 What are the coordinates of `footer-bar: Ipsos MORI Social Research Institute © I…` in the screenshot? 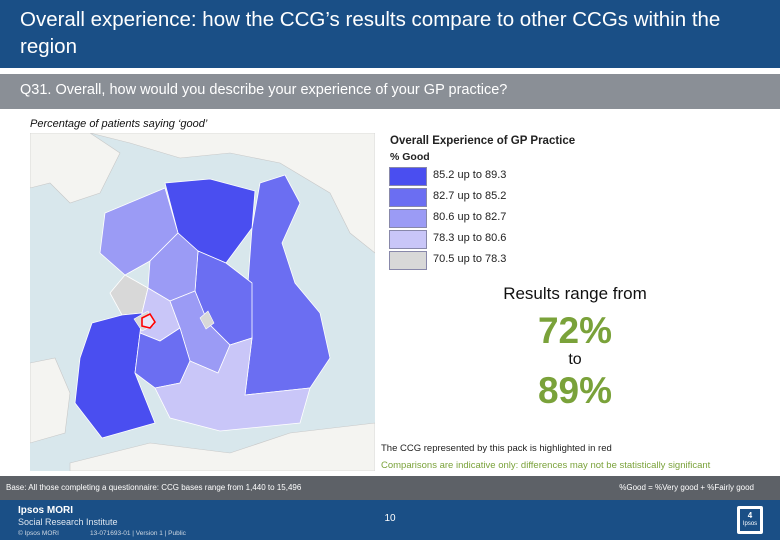 It's located at (390, 520).